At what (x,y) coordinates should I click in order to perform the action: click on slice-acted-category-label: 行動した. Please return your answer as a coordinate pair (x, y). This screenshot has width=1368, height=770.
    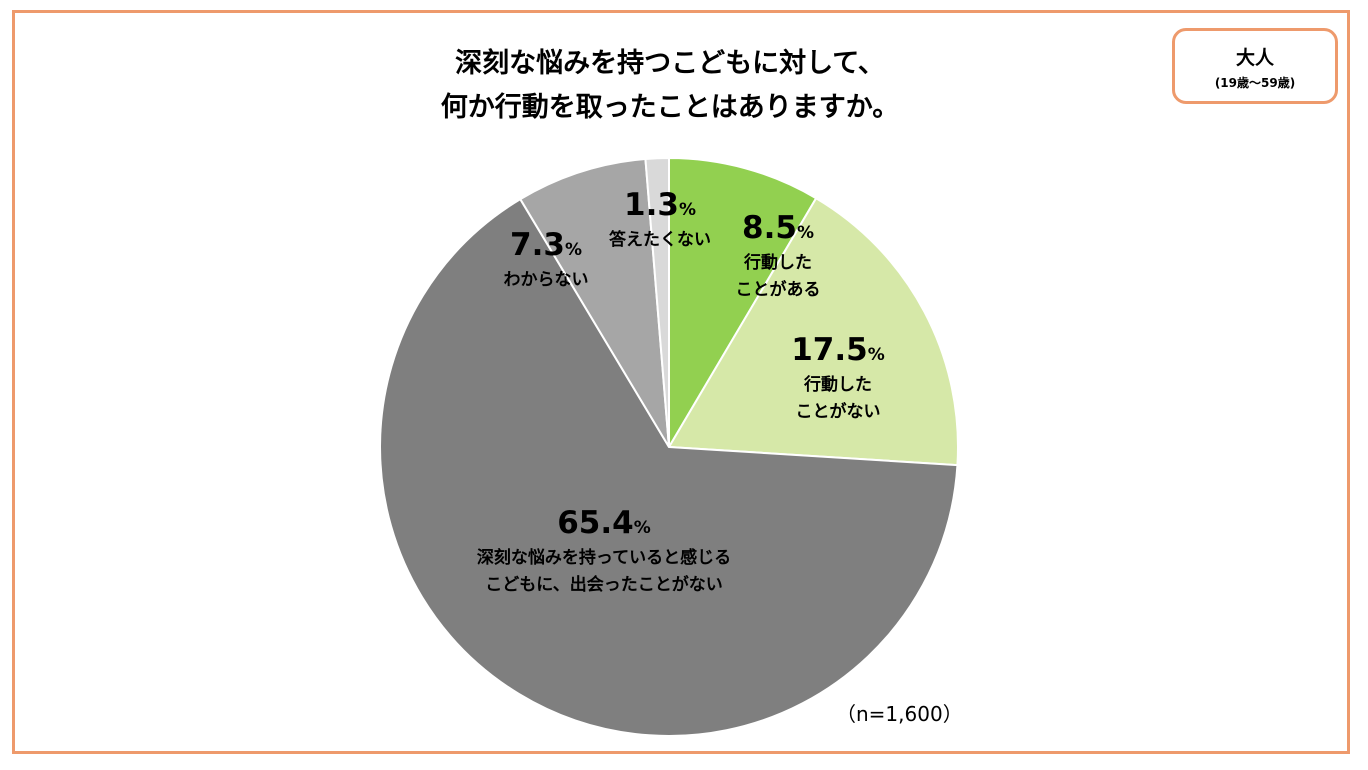
    Looking at the image, I should click on (777, 262).